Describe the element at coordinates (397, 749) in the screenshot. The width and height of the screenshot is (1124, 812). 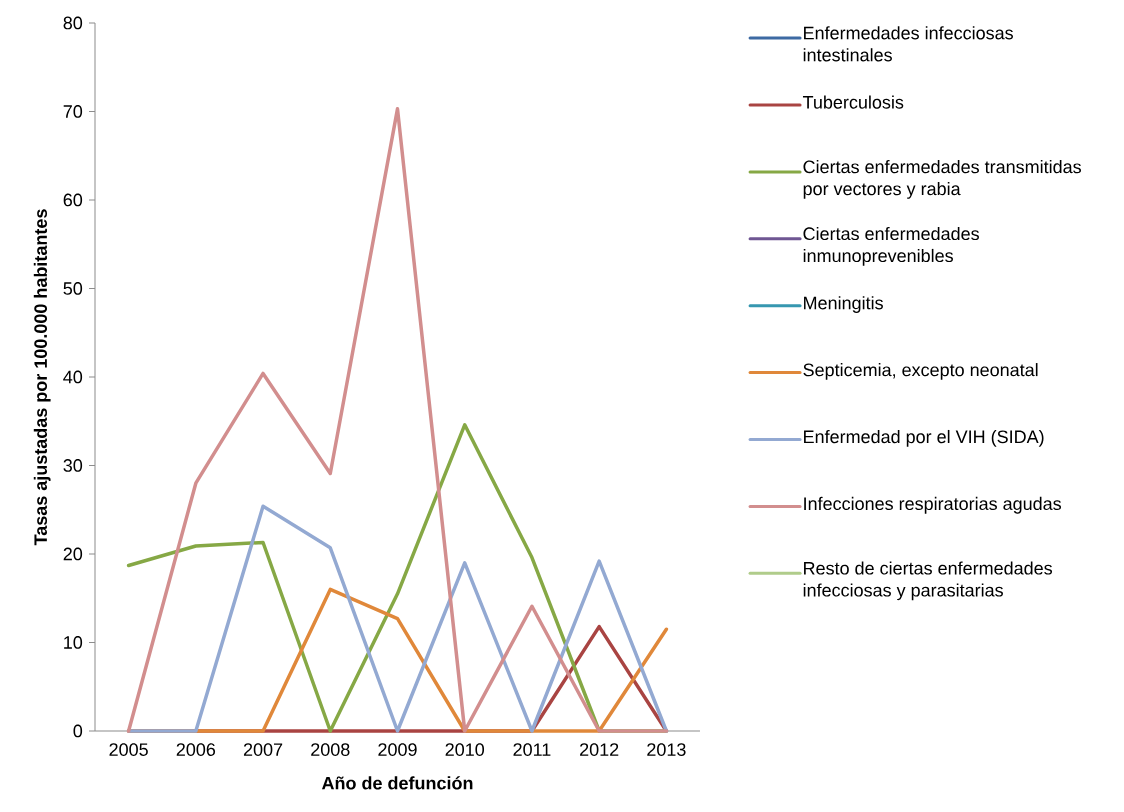
I see `x-tick-label: 2009` at that location.